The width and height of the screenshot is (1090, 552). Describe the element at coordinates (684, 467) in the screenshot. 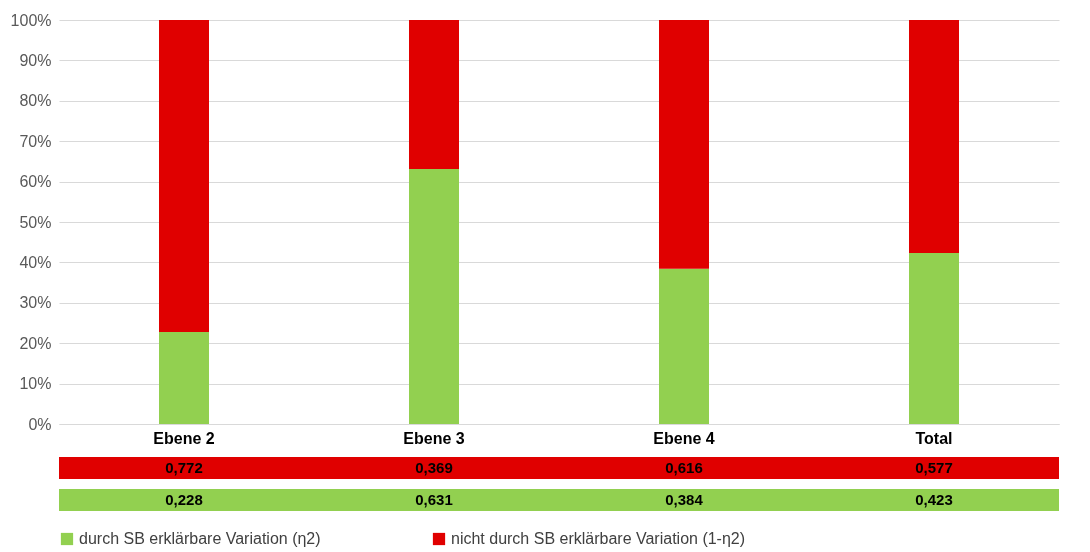

I see `data-label: 0,616` at that location.